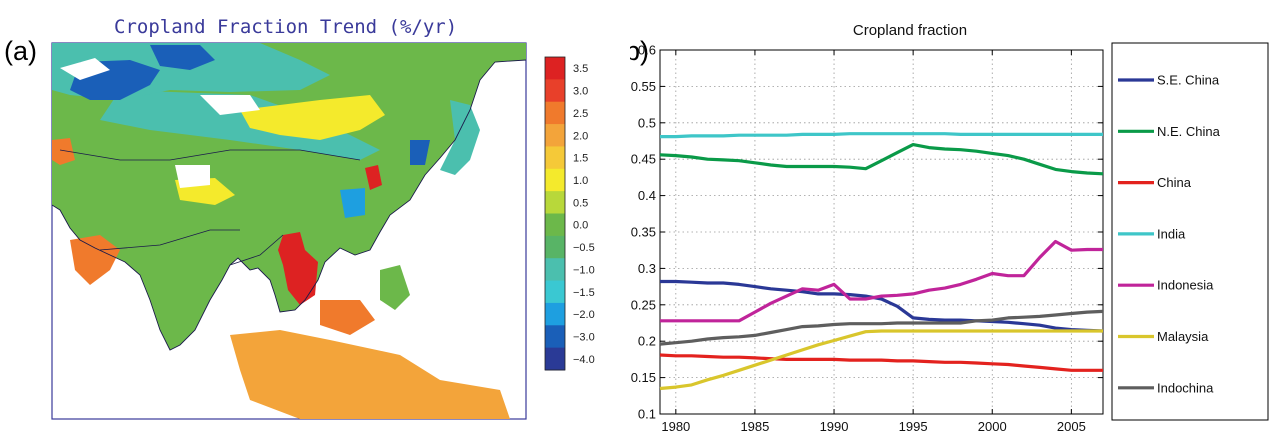 Image resolution: width=1271 pixels, height=435 pixels. I want to click on y-tick-label: 0.3, so click(647, 268).